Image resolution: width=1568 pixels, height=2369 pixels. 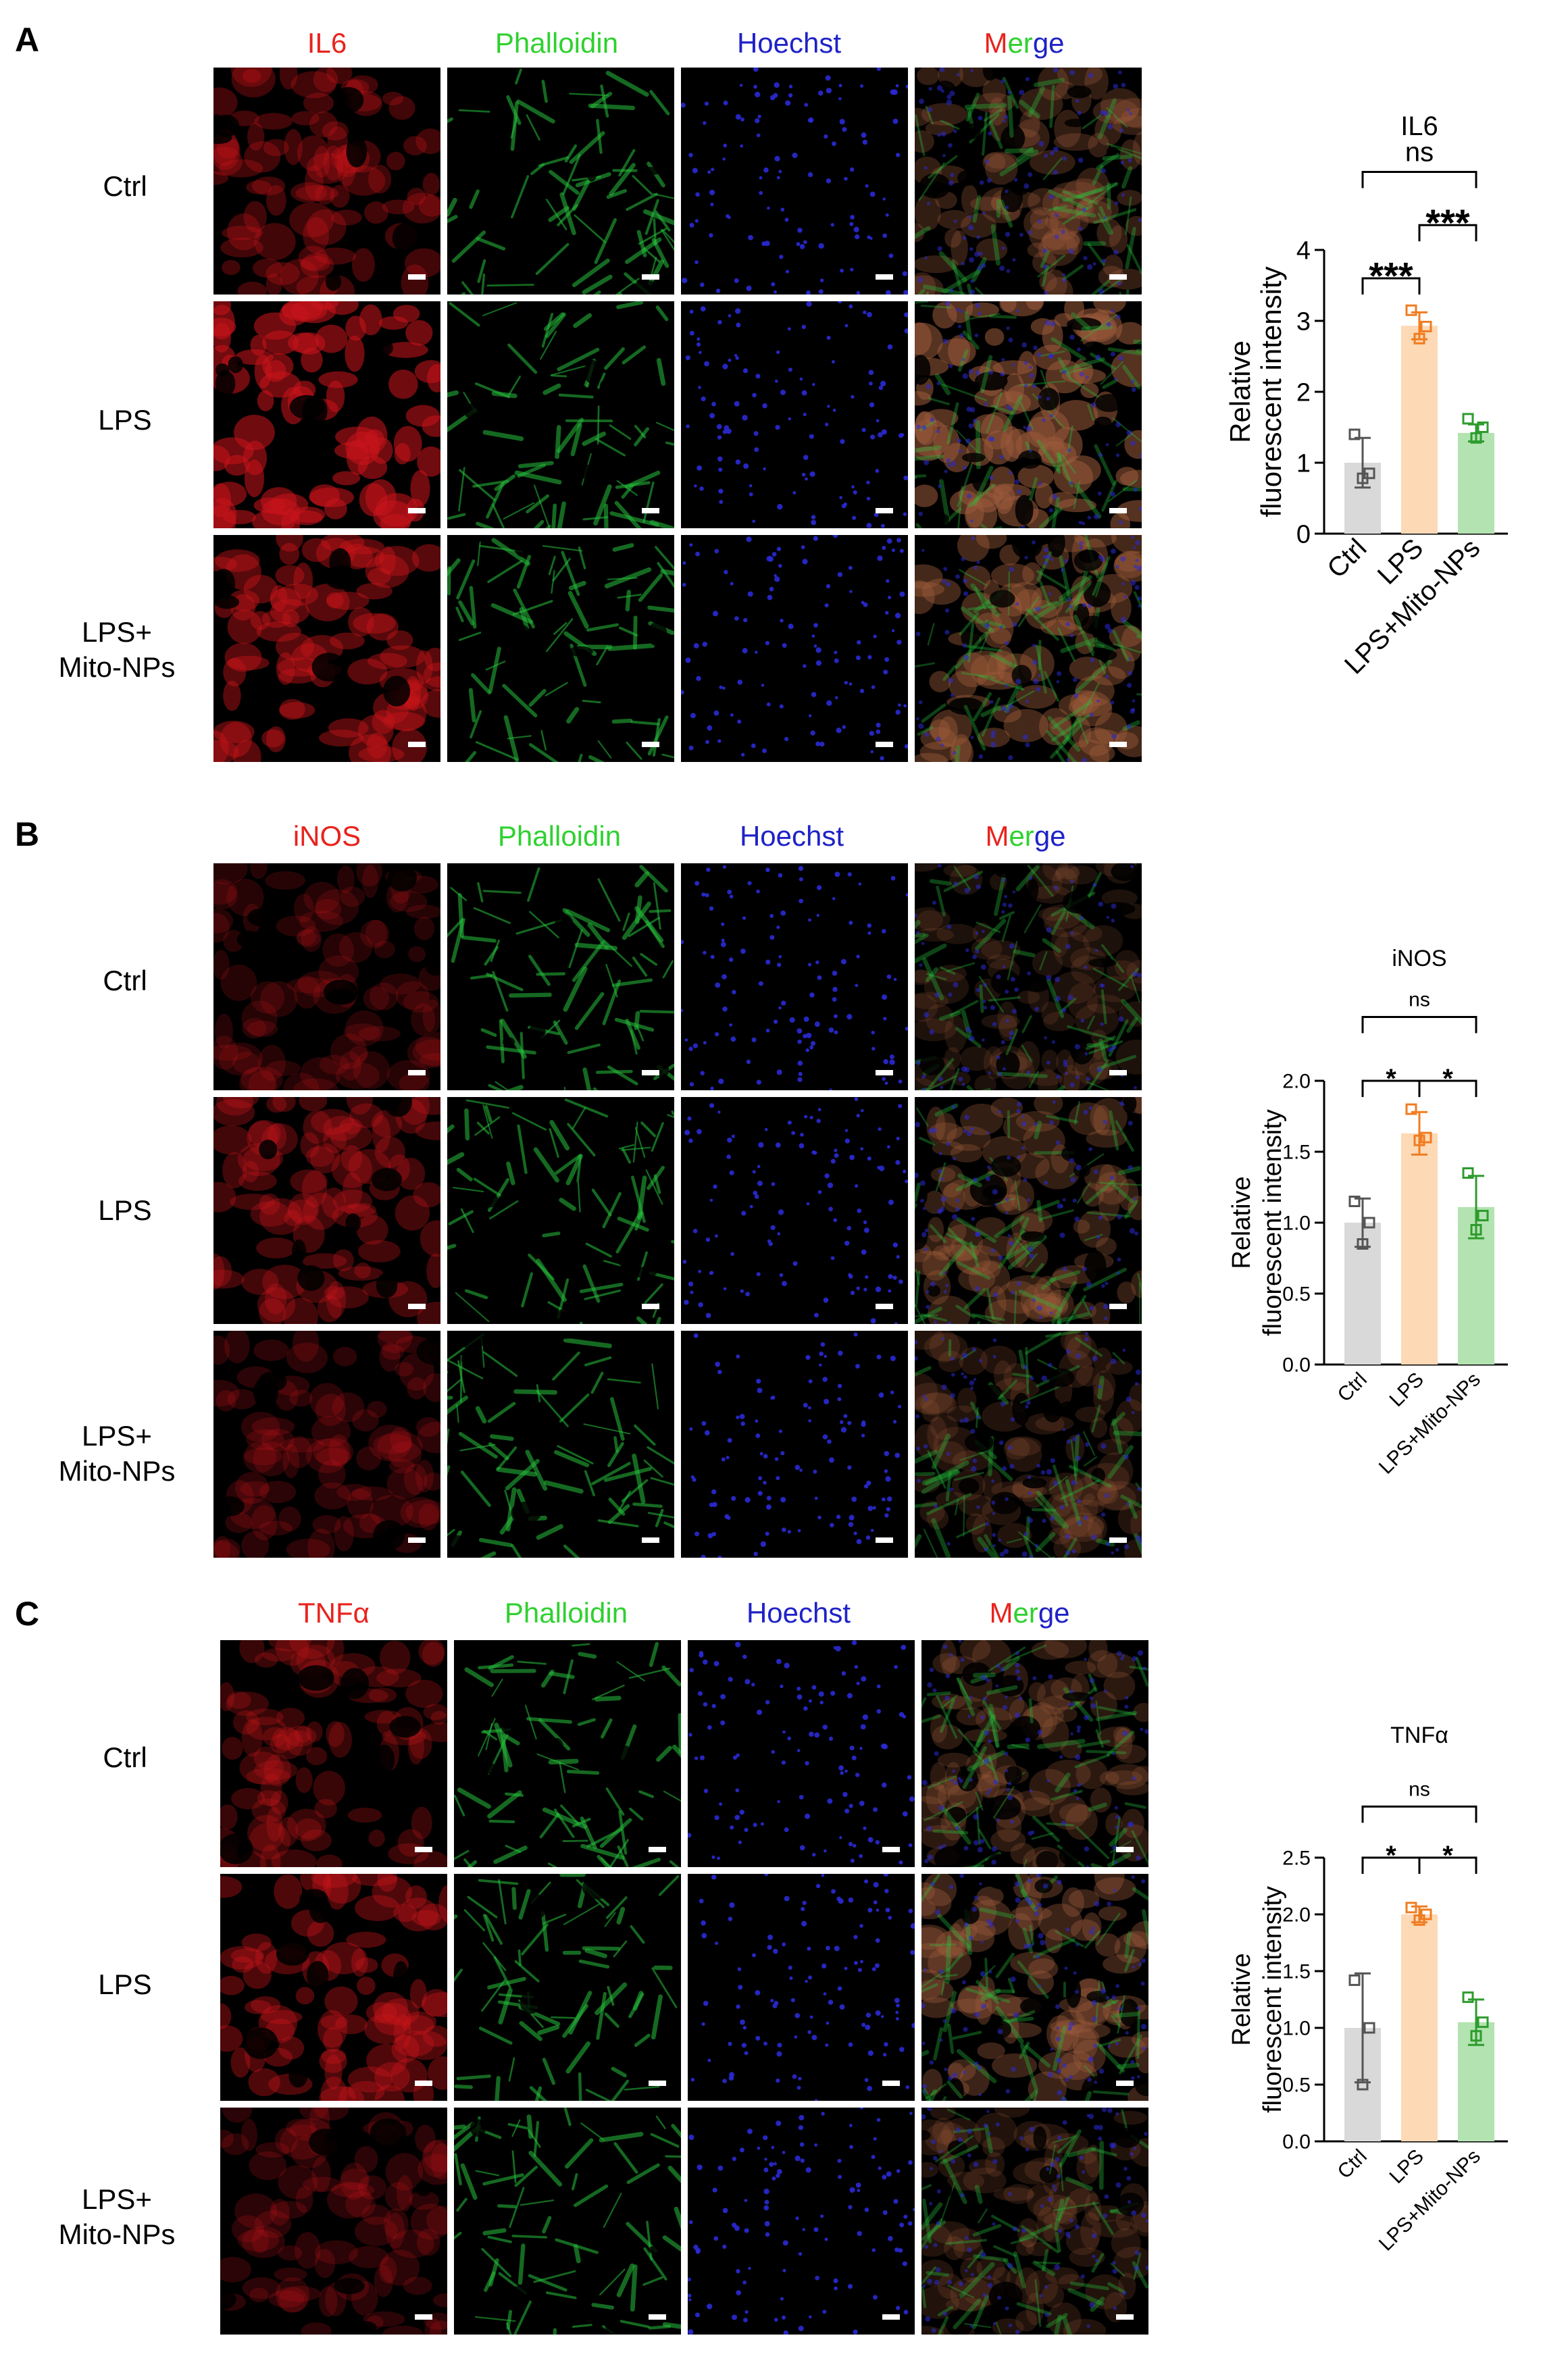 What do you see at coordinates (561, 182) in the screenshot?
I see `micrograph-phalloidin-row1` at bounding box center [561, 182].